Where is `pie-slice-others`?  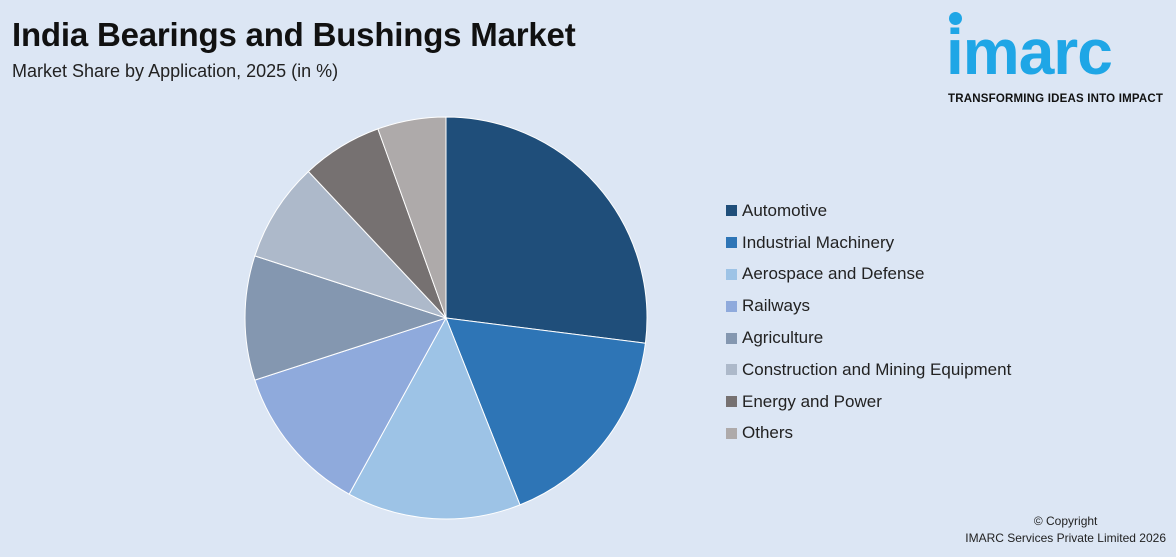 pie-slice-others is located at coordinates (412, 217).